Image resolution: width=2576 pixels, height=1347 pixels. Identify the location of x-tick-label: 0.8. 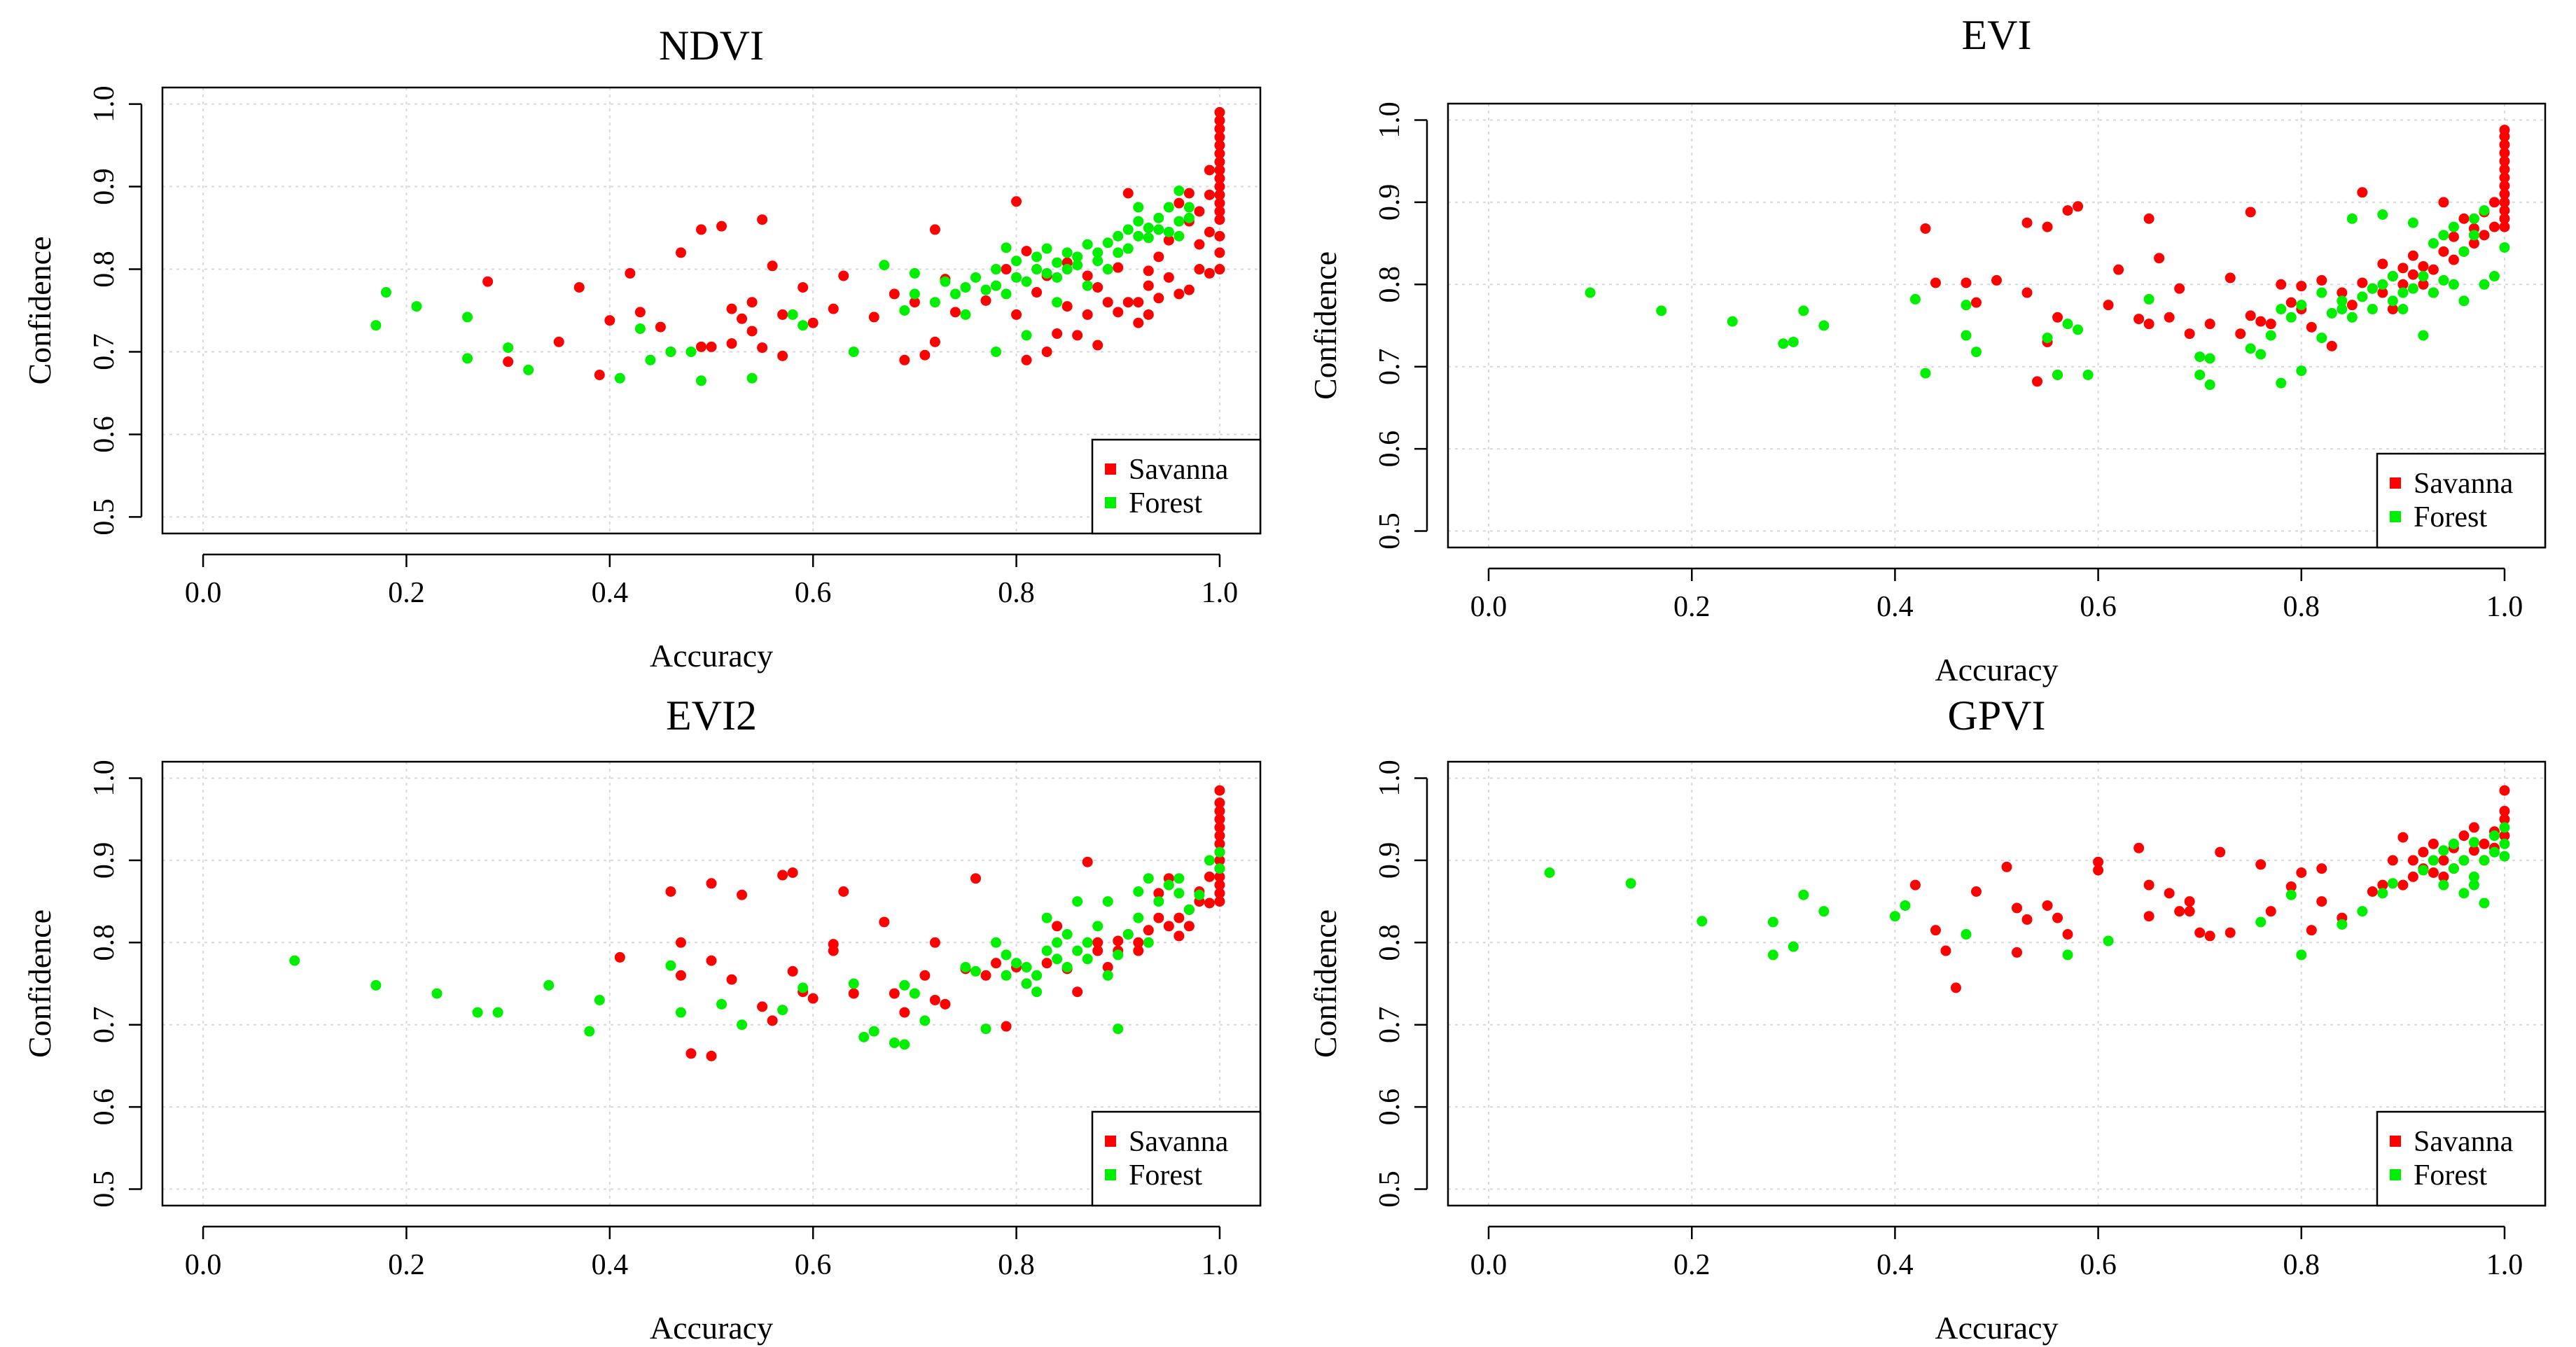
(1016, 1265).